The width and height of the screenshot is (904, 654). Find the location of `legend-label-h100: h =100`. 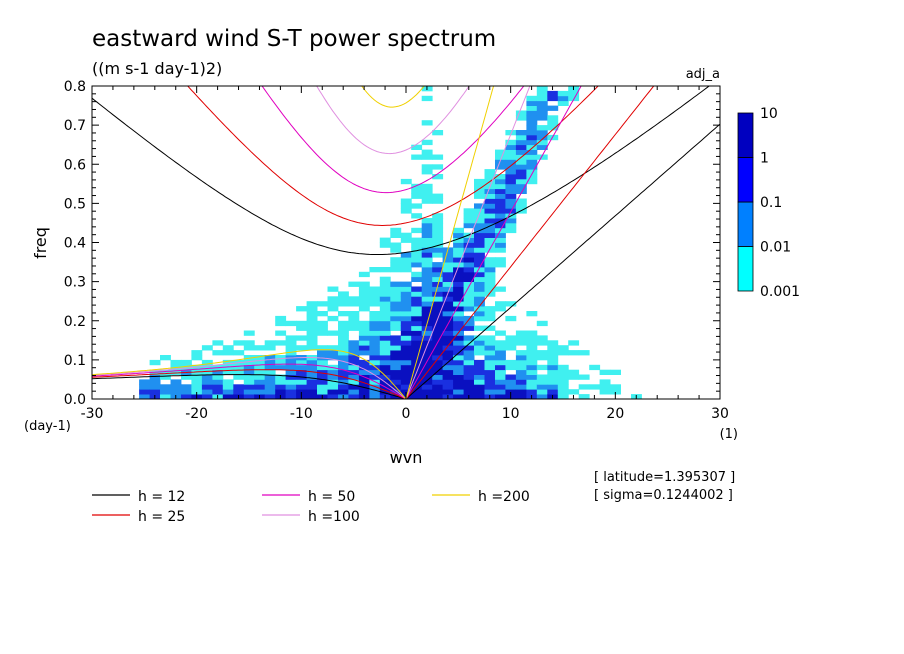

legend-label-h100: h =100 is located at coordinates (334, 517).